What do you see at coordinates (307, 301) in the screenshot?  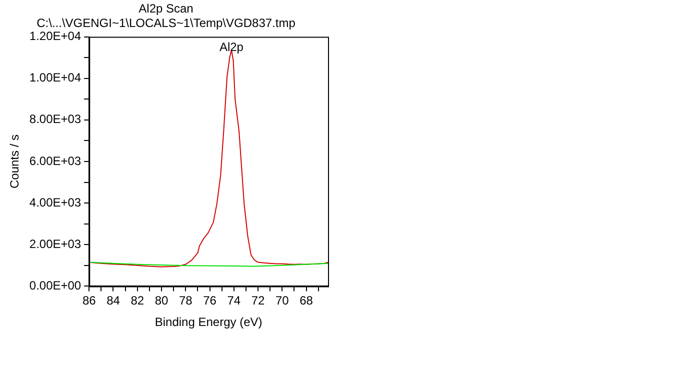 I see `x-tick-label: 68` at bounding box center [307, 301].